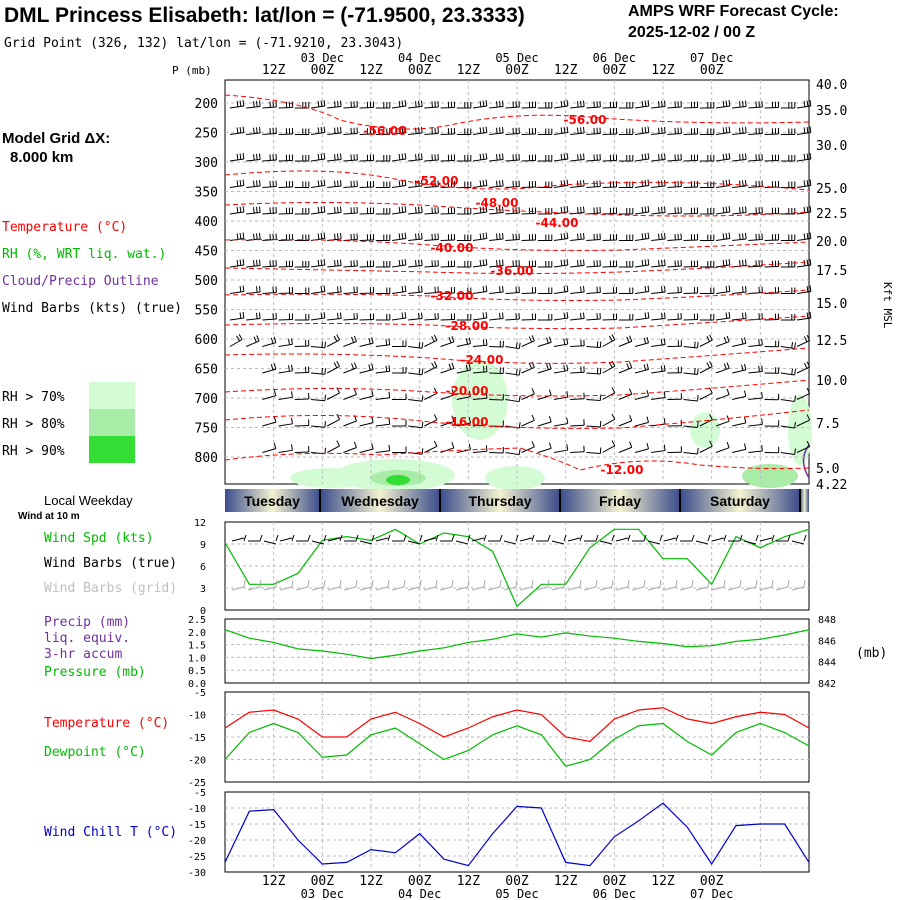 This screenshot has height=900, width=900. What do you see at coordinates (206, 222) in the screenshot?
I see `pressure-tick: 400` at bounding box center [206, 222].